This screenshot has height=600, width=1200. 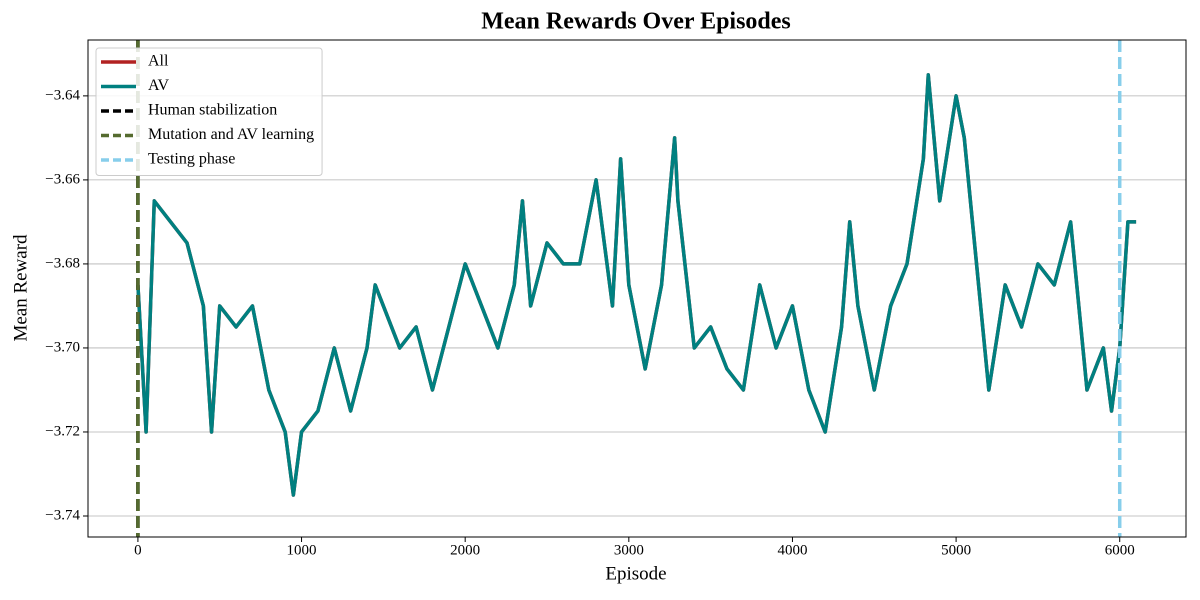 I want to click on x-tick-label: 0, so click(x=138, y=550).